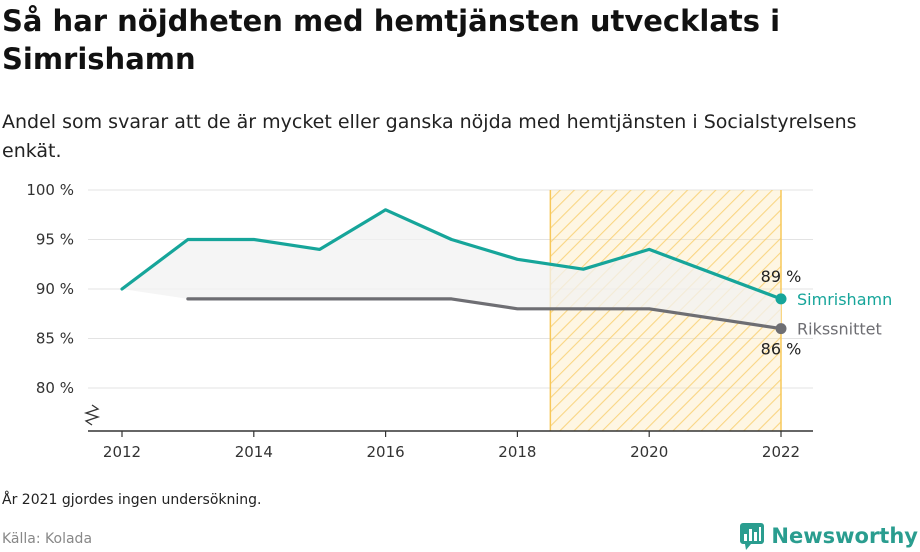 The height and width of the screenshot is (552, 920). What do you see at coordinates (386, 452) in the screenshot?
I see `x-tick-label: 2016` at bounding box center [386, 452].